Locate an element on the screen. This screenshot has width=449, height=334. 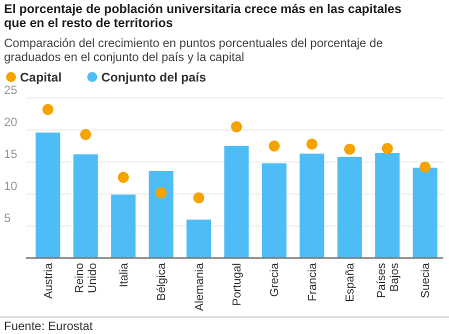
x-tick-label: Alemania is located at coordinates (200, 286).